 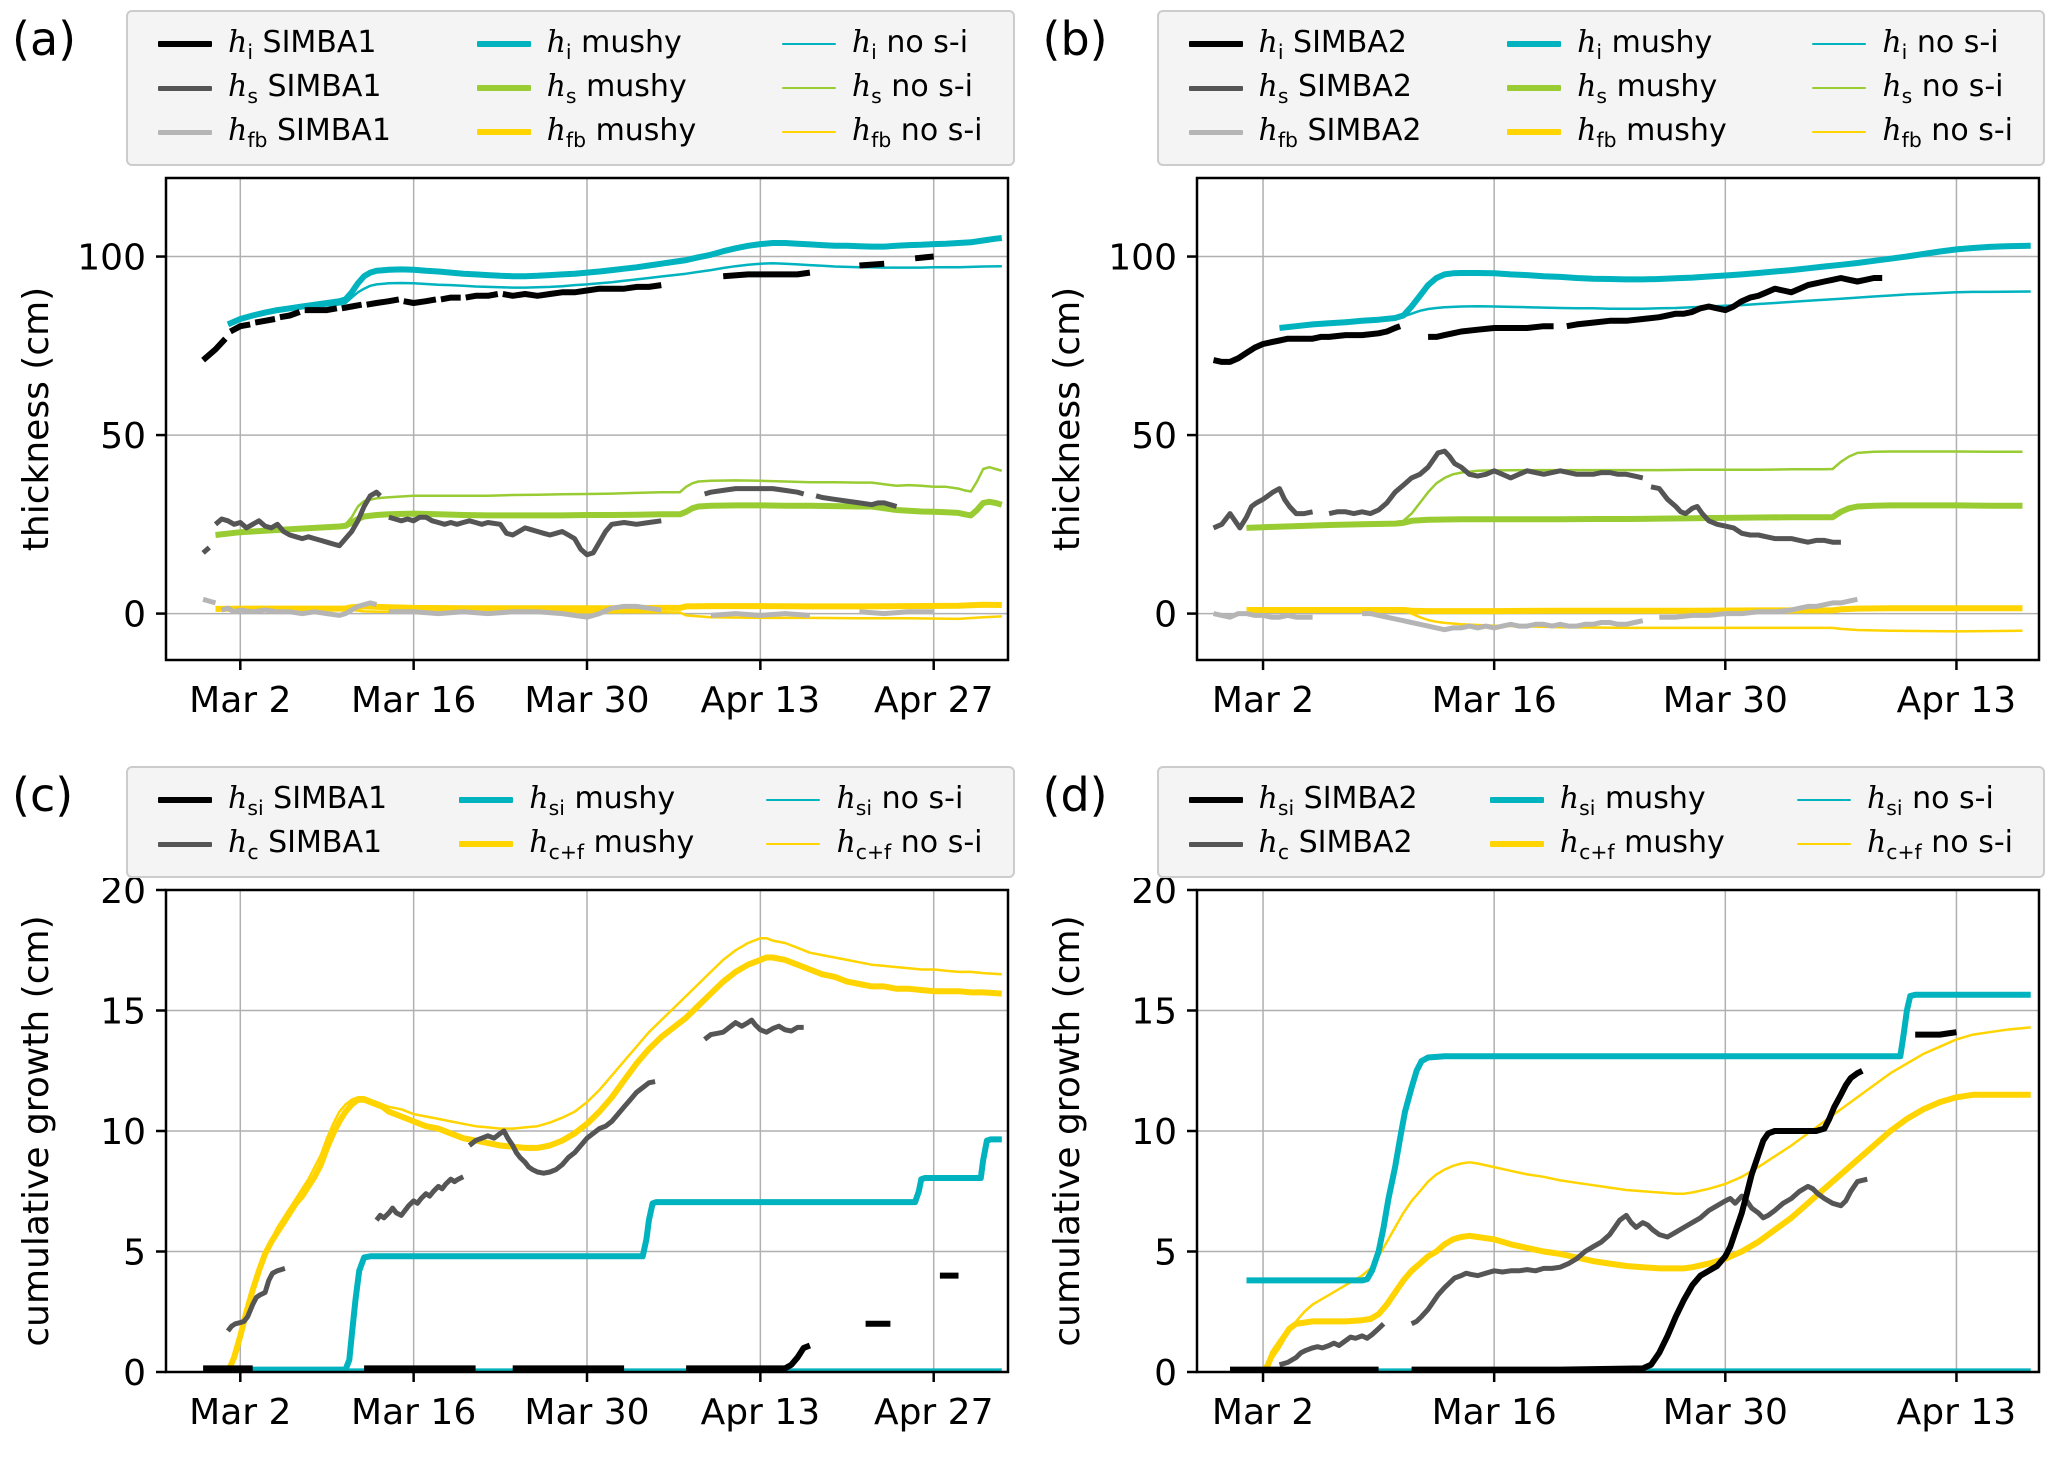 What do you see at coordinates (586, 44) in the screenshot?
I see `legend-entry: hi mushy` at bounding box center [586, 44].